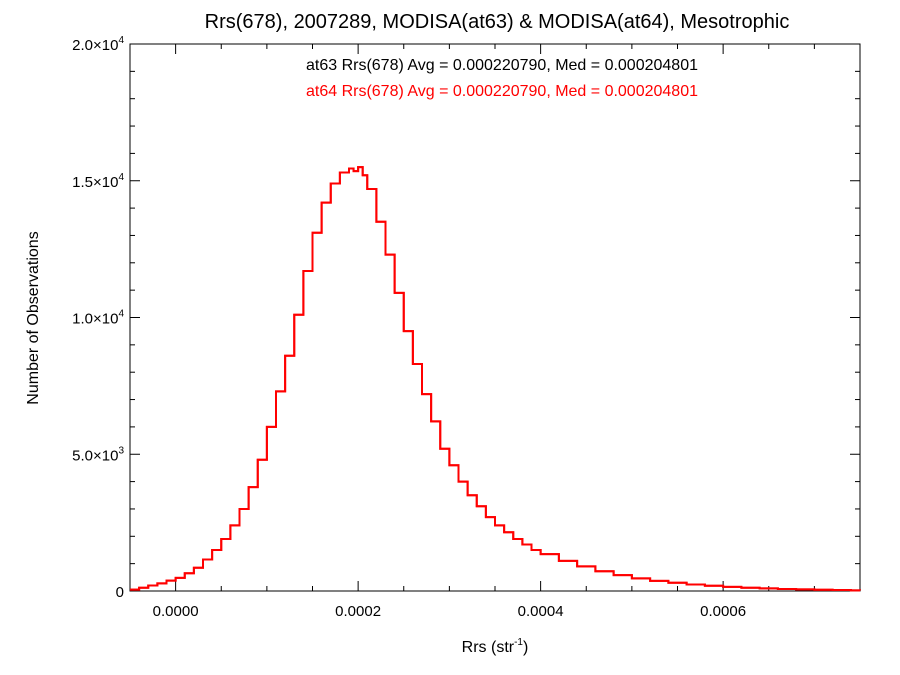 This screenshot has height=675, width=900. I want to click on x-tick-label: 0.0004, so click(541, 611).